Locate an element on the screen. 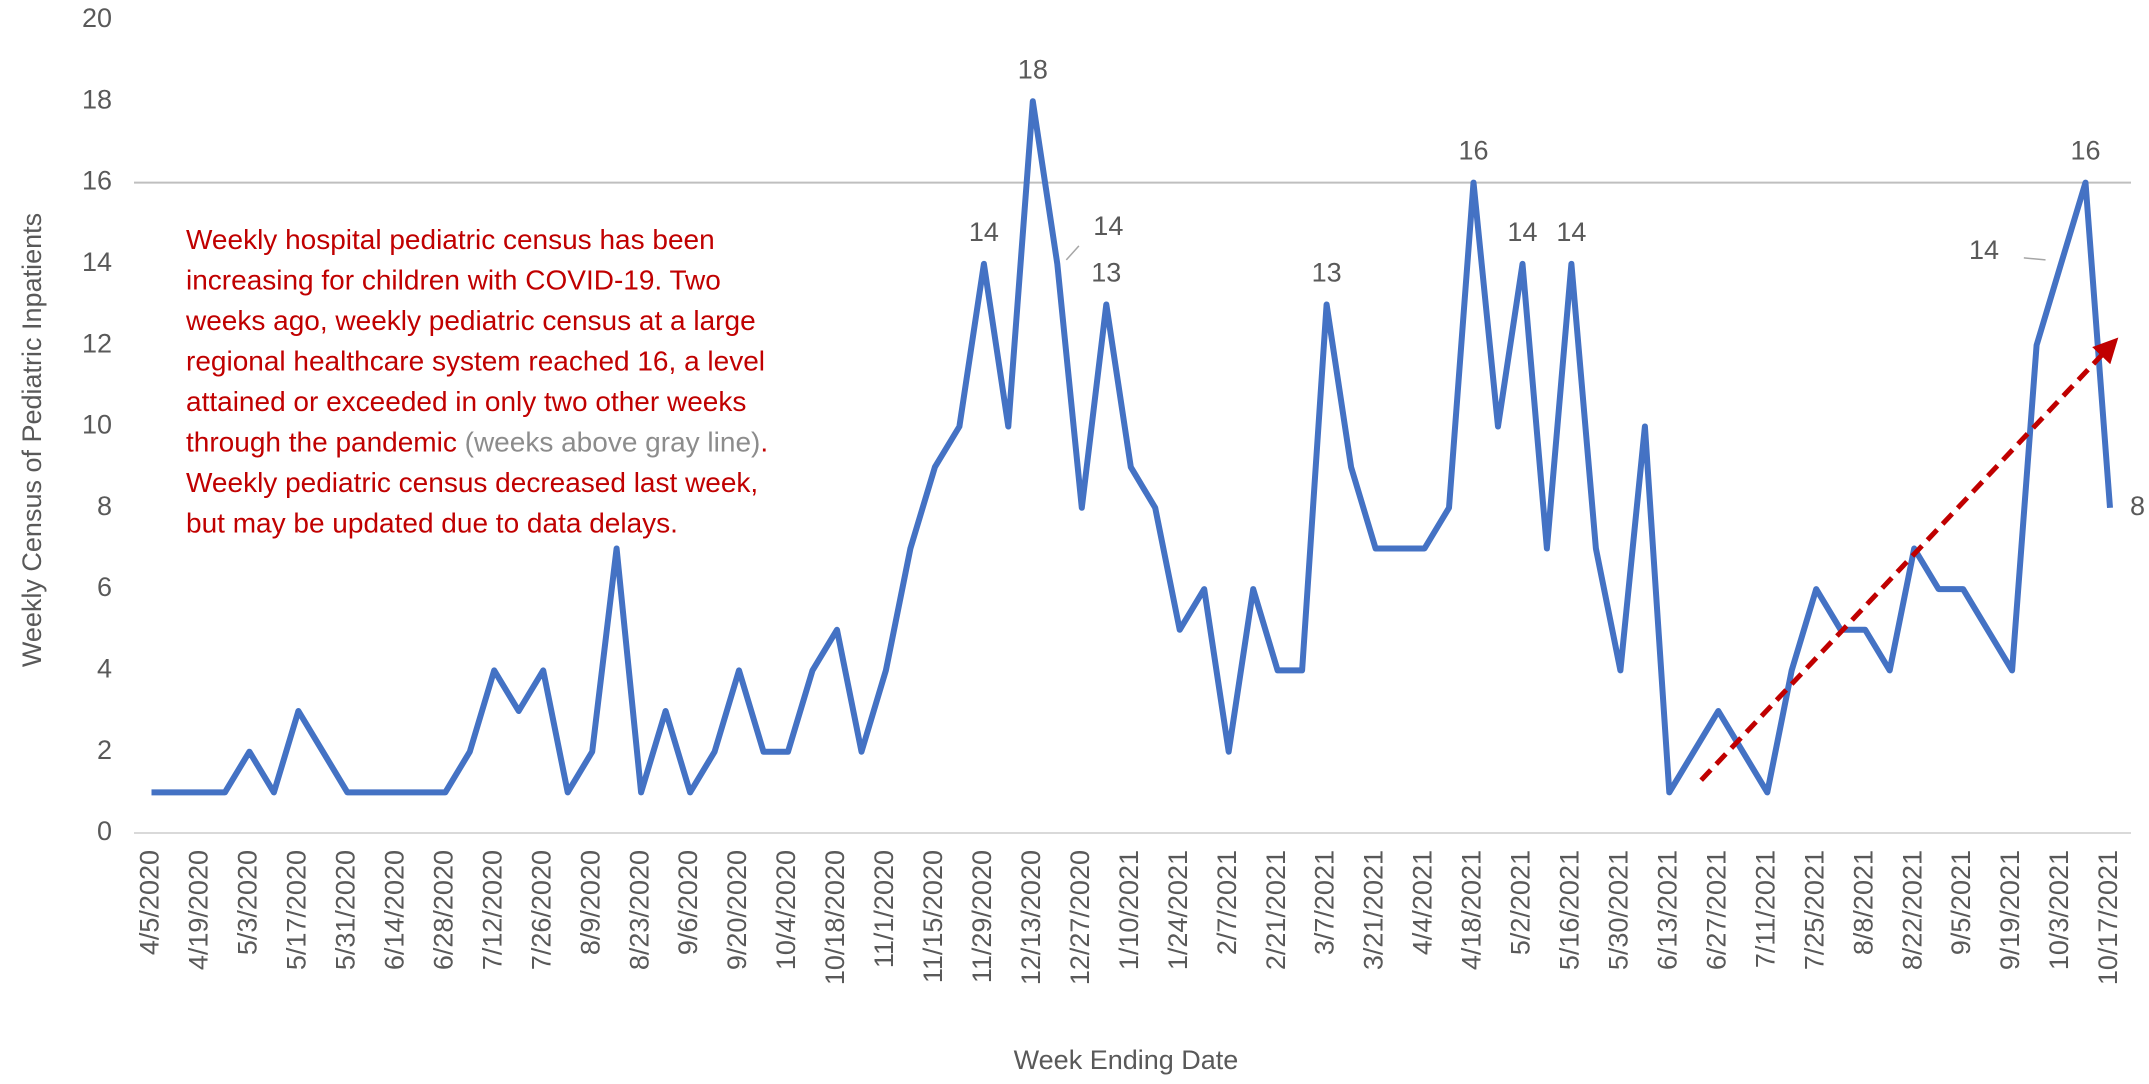 The height and width of the screenshot is (1084, 2149). x-tick-label: 6/28/2020 is located at coordinates (443, 910).